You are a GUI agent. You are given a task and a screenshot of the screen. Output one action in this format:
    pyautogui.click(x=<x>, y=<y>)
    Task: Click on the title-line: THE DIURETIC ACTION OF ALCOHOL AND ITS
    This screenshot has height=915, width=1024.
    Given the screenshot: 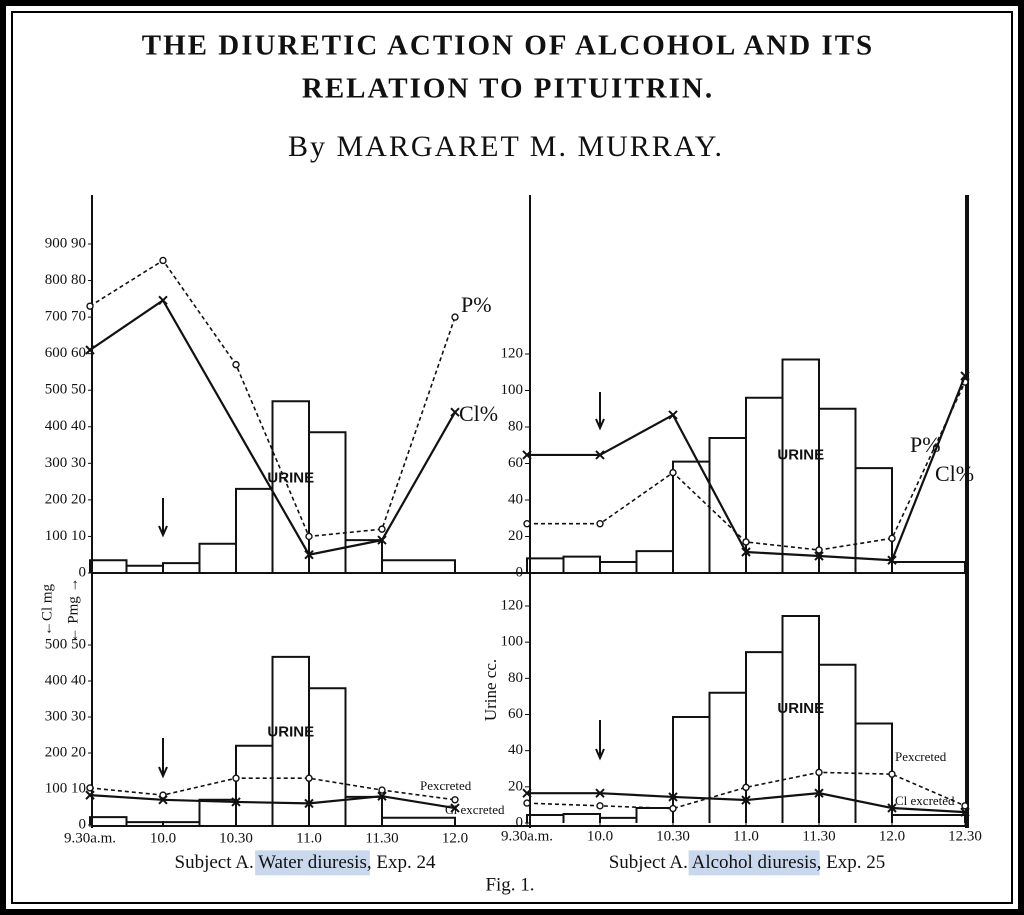 What is the action you would take?
    pyautogui.click(x=508, y=46)
    